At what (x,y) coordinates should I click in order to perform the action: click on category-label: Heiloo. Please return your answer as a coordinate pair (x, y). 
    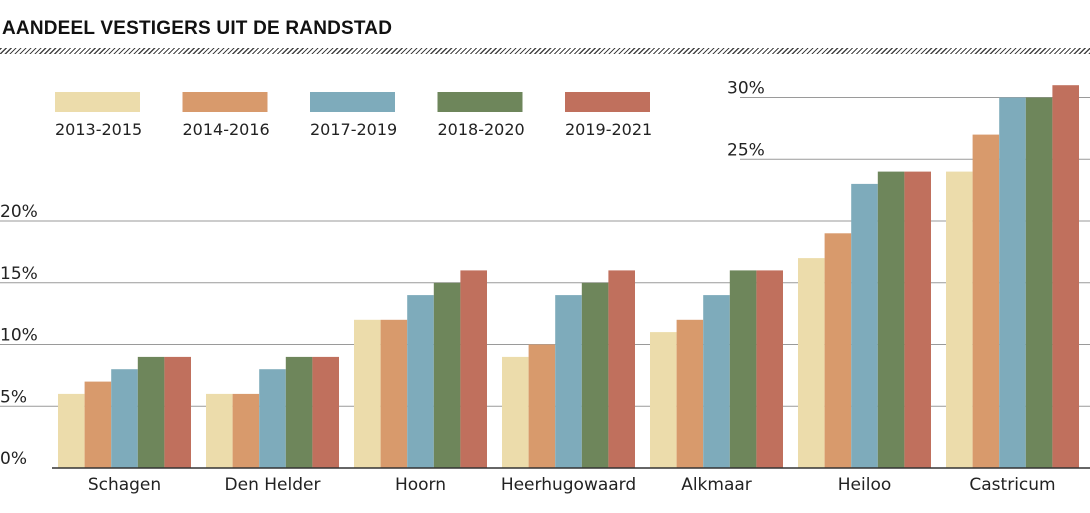
    Looking at the image, I should click on (865, 485).